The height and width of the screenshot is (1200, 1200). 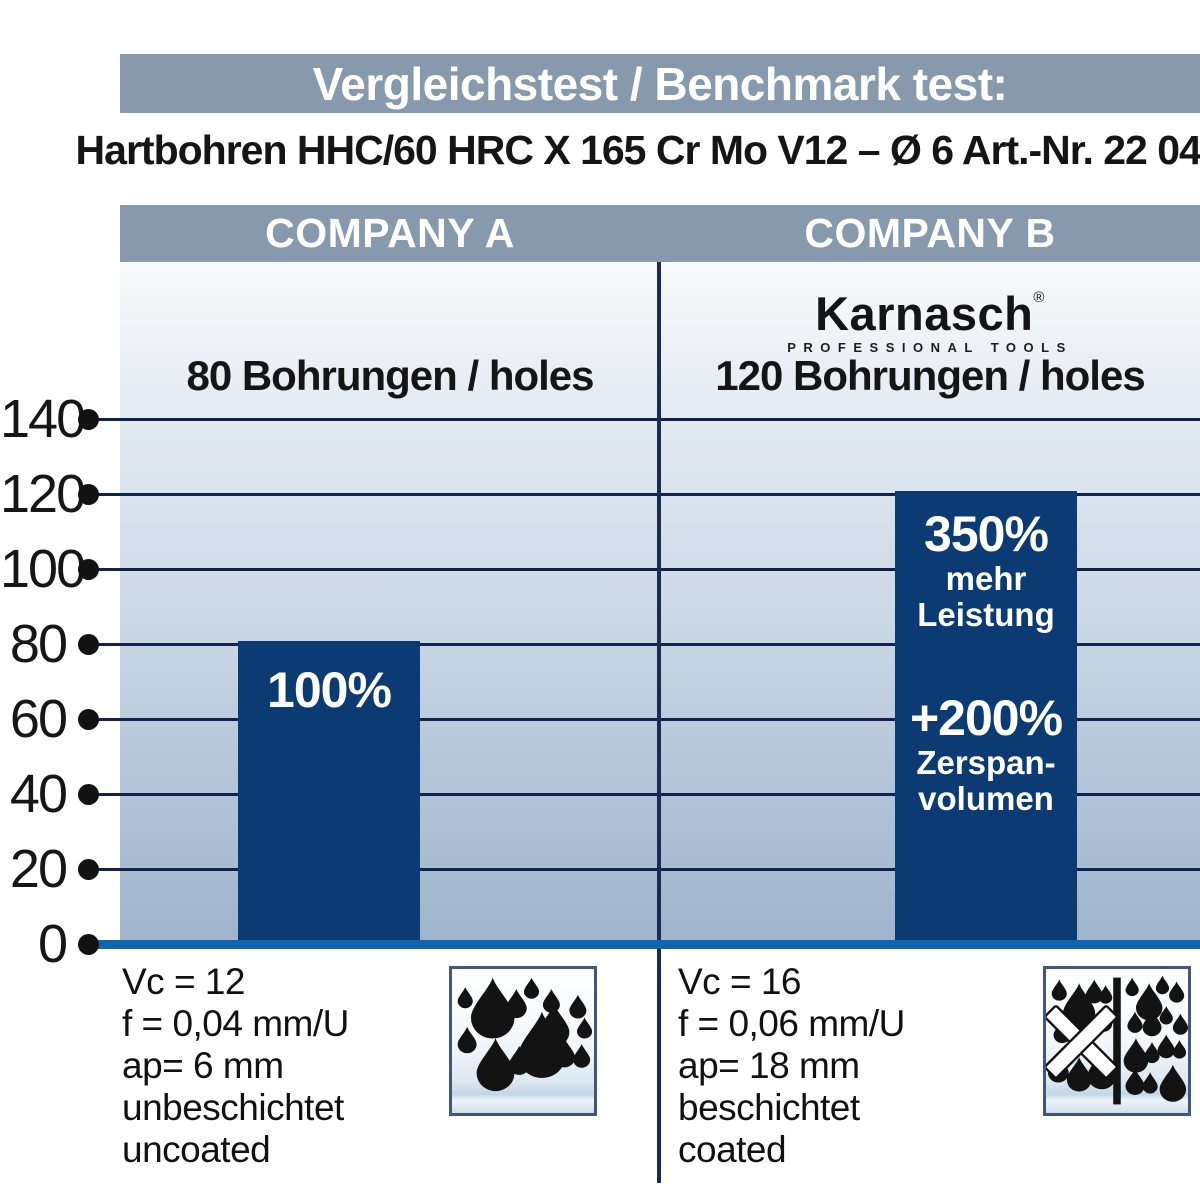 What do you see at coordinates (986, 614) in the screenshot?
I see `bar-b-performance-line2: Leistung` at bounding box center [986, 614].